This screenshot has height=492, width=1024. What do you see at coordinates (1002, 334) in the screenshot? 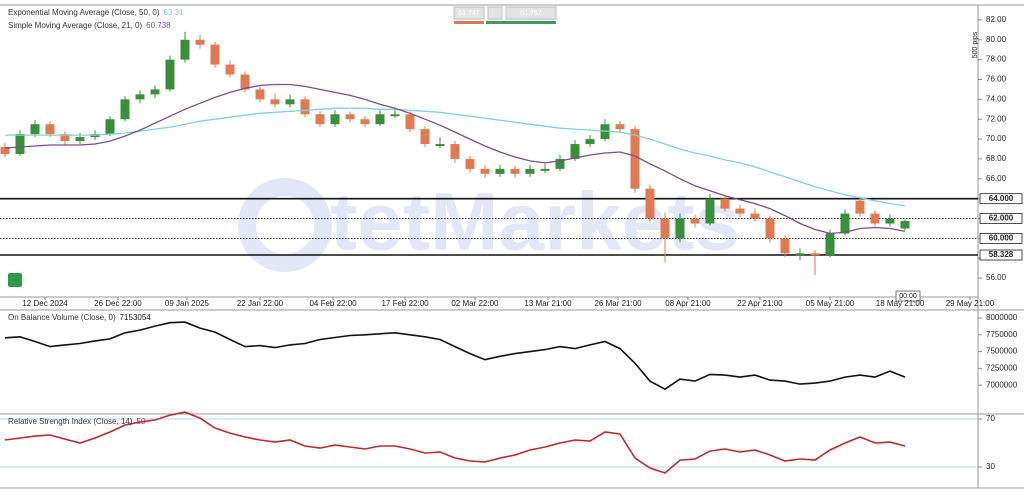
I see `y-tick-label: 7750000` at bounding box center [1002, 334].